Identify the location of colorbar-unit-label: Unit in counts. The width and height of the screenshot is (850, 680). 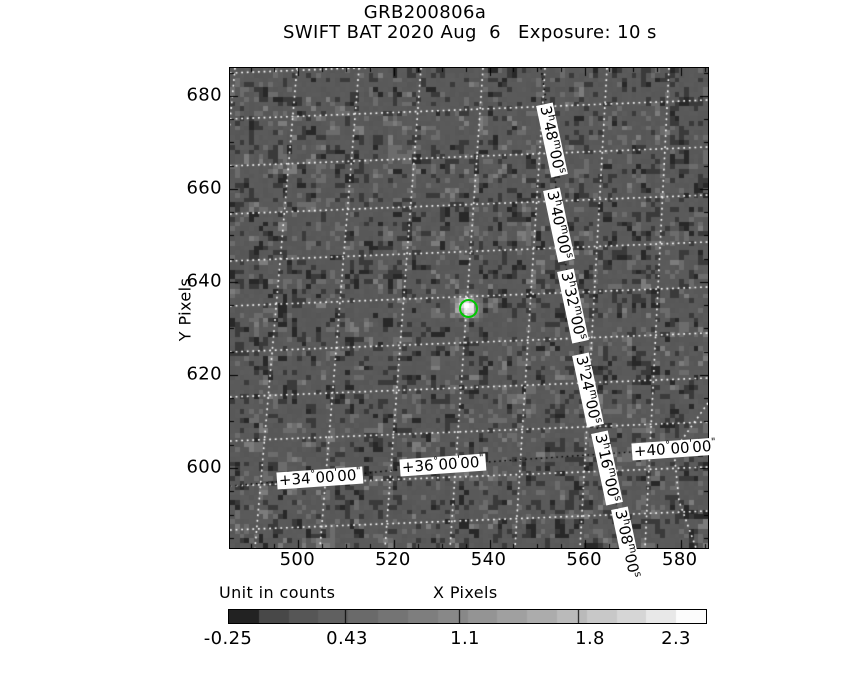
(277, 592).